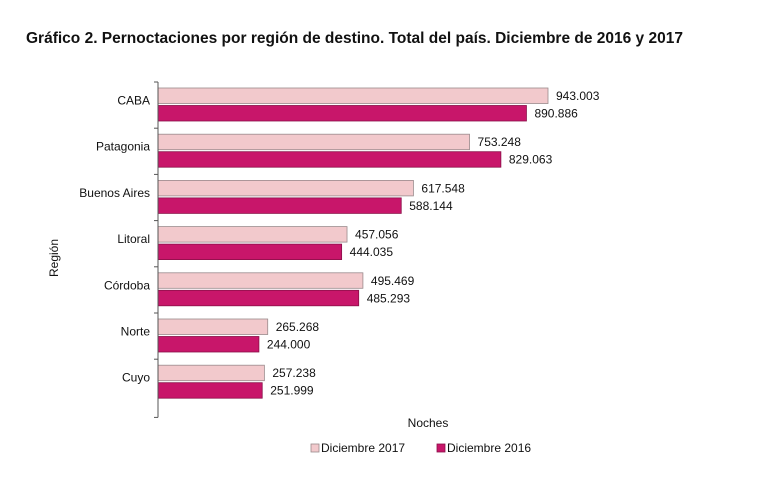  What do you see at coordinates (210, 390) in the screenshot?
I see `bar-cuyo-2016` at bounding box center [210, 390].